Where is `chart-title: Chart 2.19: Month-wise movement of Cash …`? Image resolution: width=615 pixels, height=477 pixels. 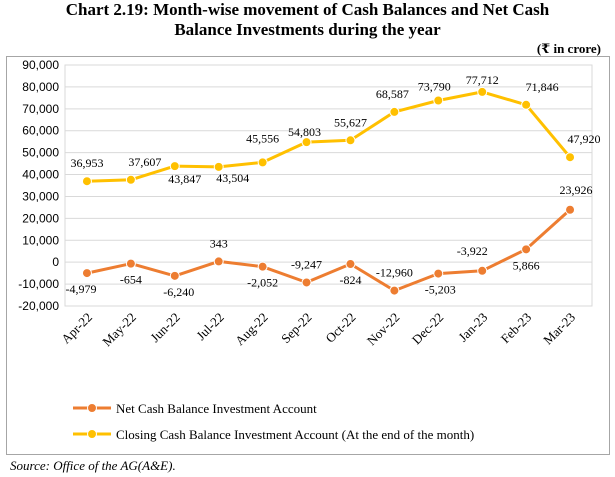
chart-title: Chart 2.19: Month-wise movement of Cash … is located at coordinates (307, 20).